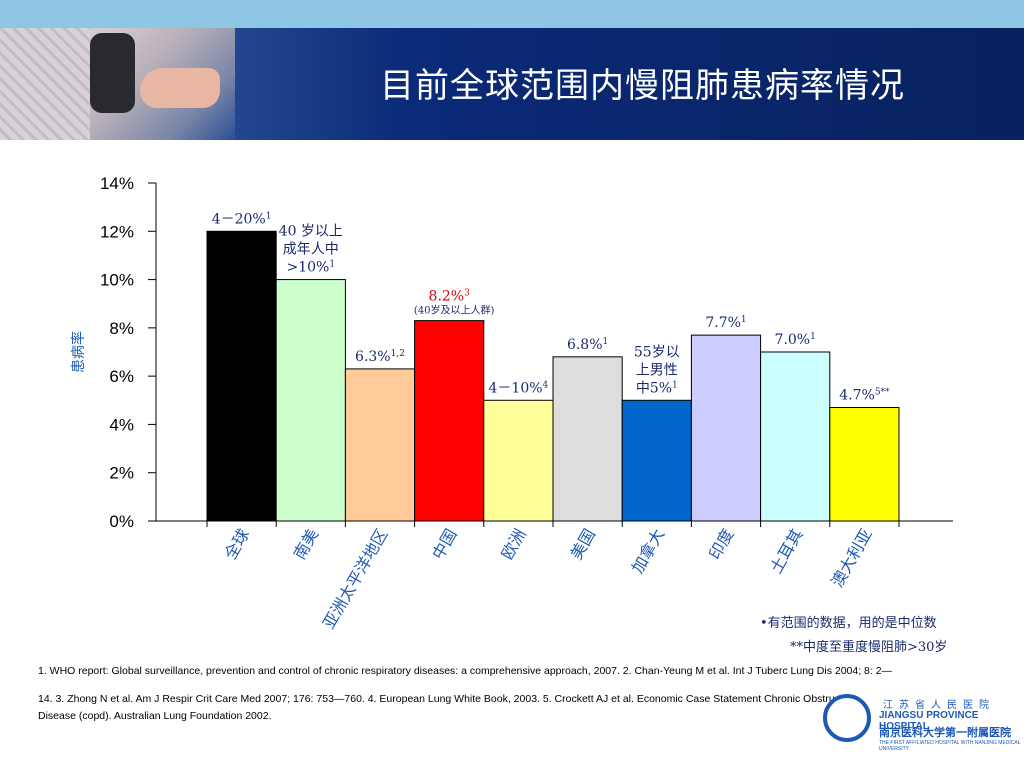 The image size is (1024, 768). What do you see at coordinates (642, 86) in the screenshot?
I see `page-title: 目前全球范围内慢阻肺患病率情况` at bounding box center [642, 86].